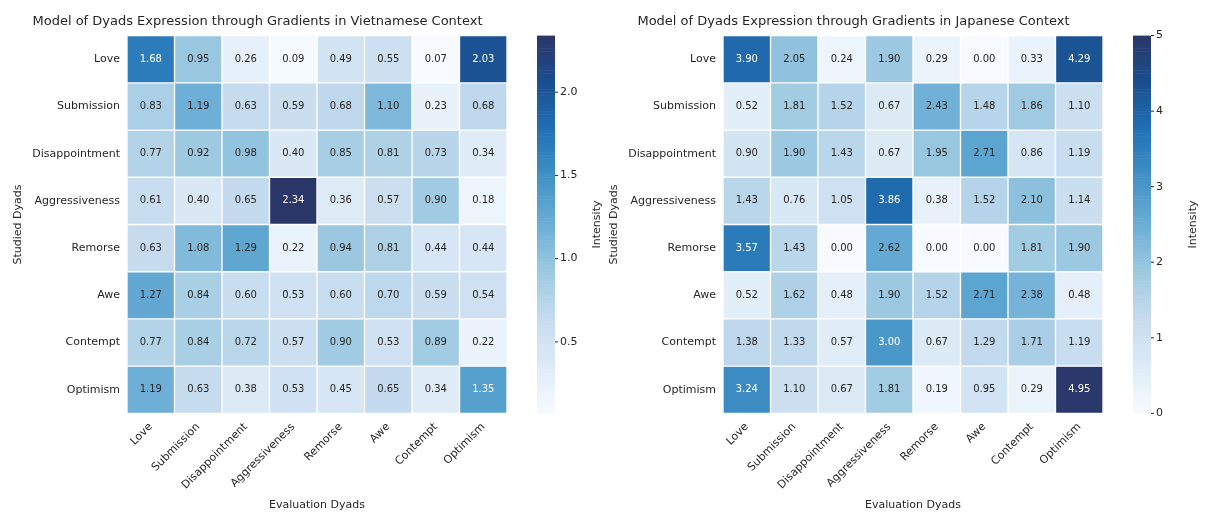 This screenshot has width=1206, height=526. Describe the element at coordinates (435, 342) in the screenshot. I see `data-label: 0.89` at that location.